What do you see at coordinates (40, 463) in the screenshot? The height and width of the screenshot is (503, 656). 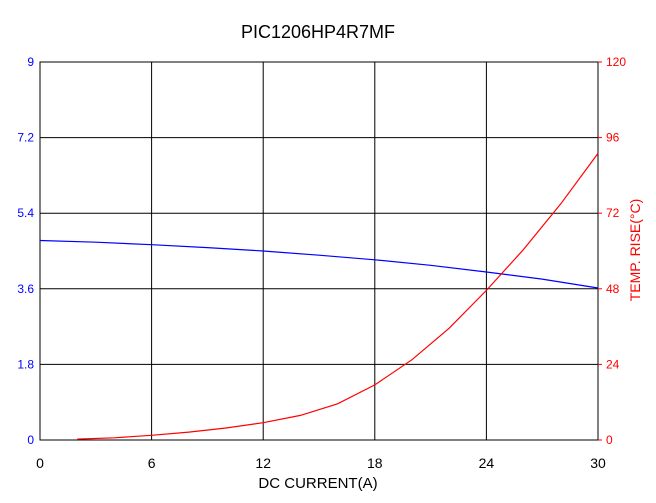 I see `x-axis-tick-label: 0` at bounding box center [40, 463].